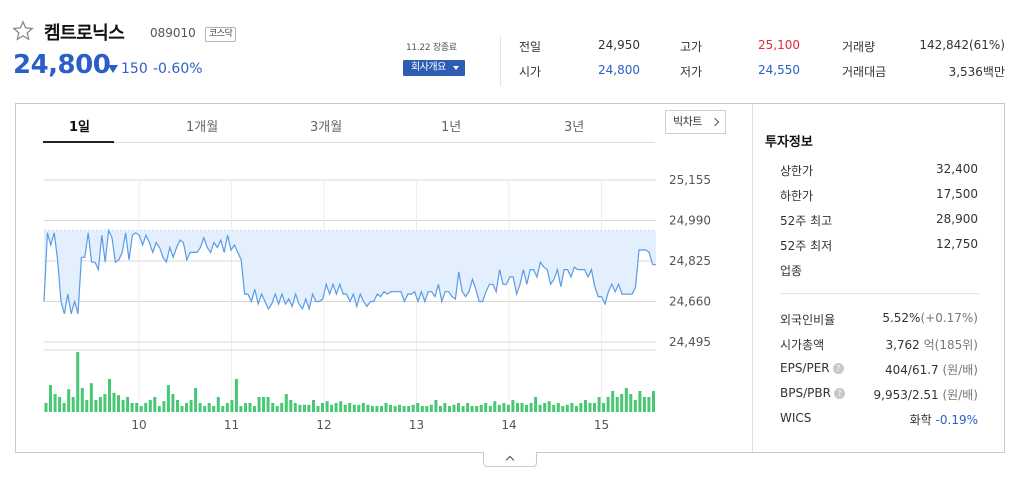 The height and width of the screenshot is (478, 1023). I want to click on company-overview-button: 회사개요, so click(434, 68).